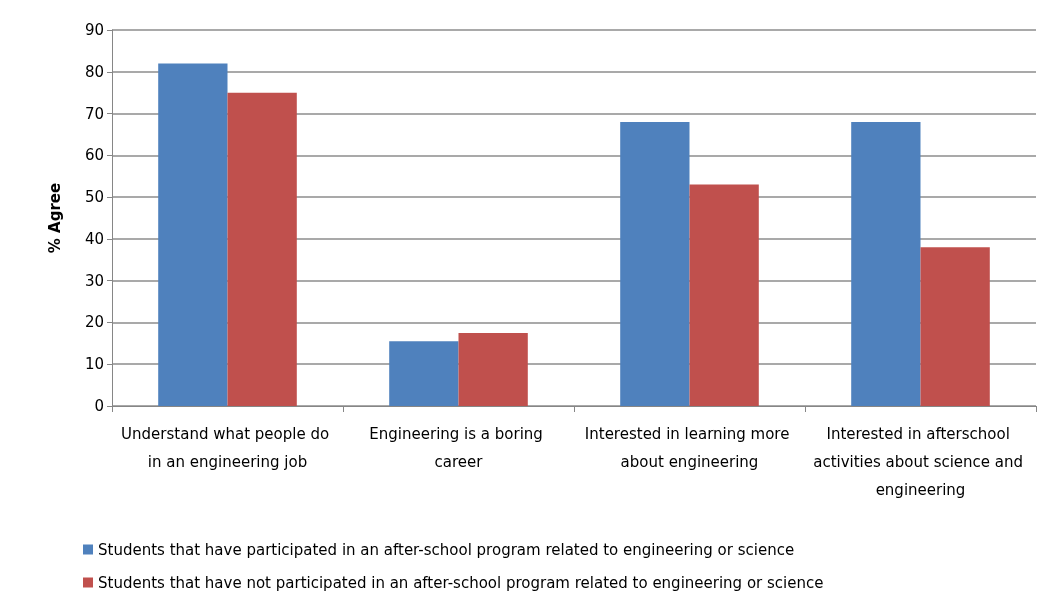  I want to click on y-tick-label: 60, so click(94, 155).